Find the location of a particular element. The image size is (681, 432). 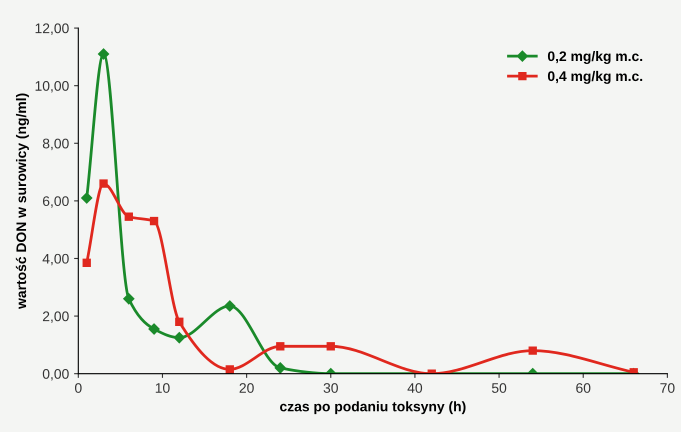

x-tick-label: 30 is located at coordinates (331, 388).